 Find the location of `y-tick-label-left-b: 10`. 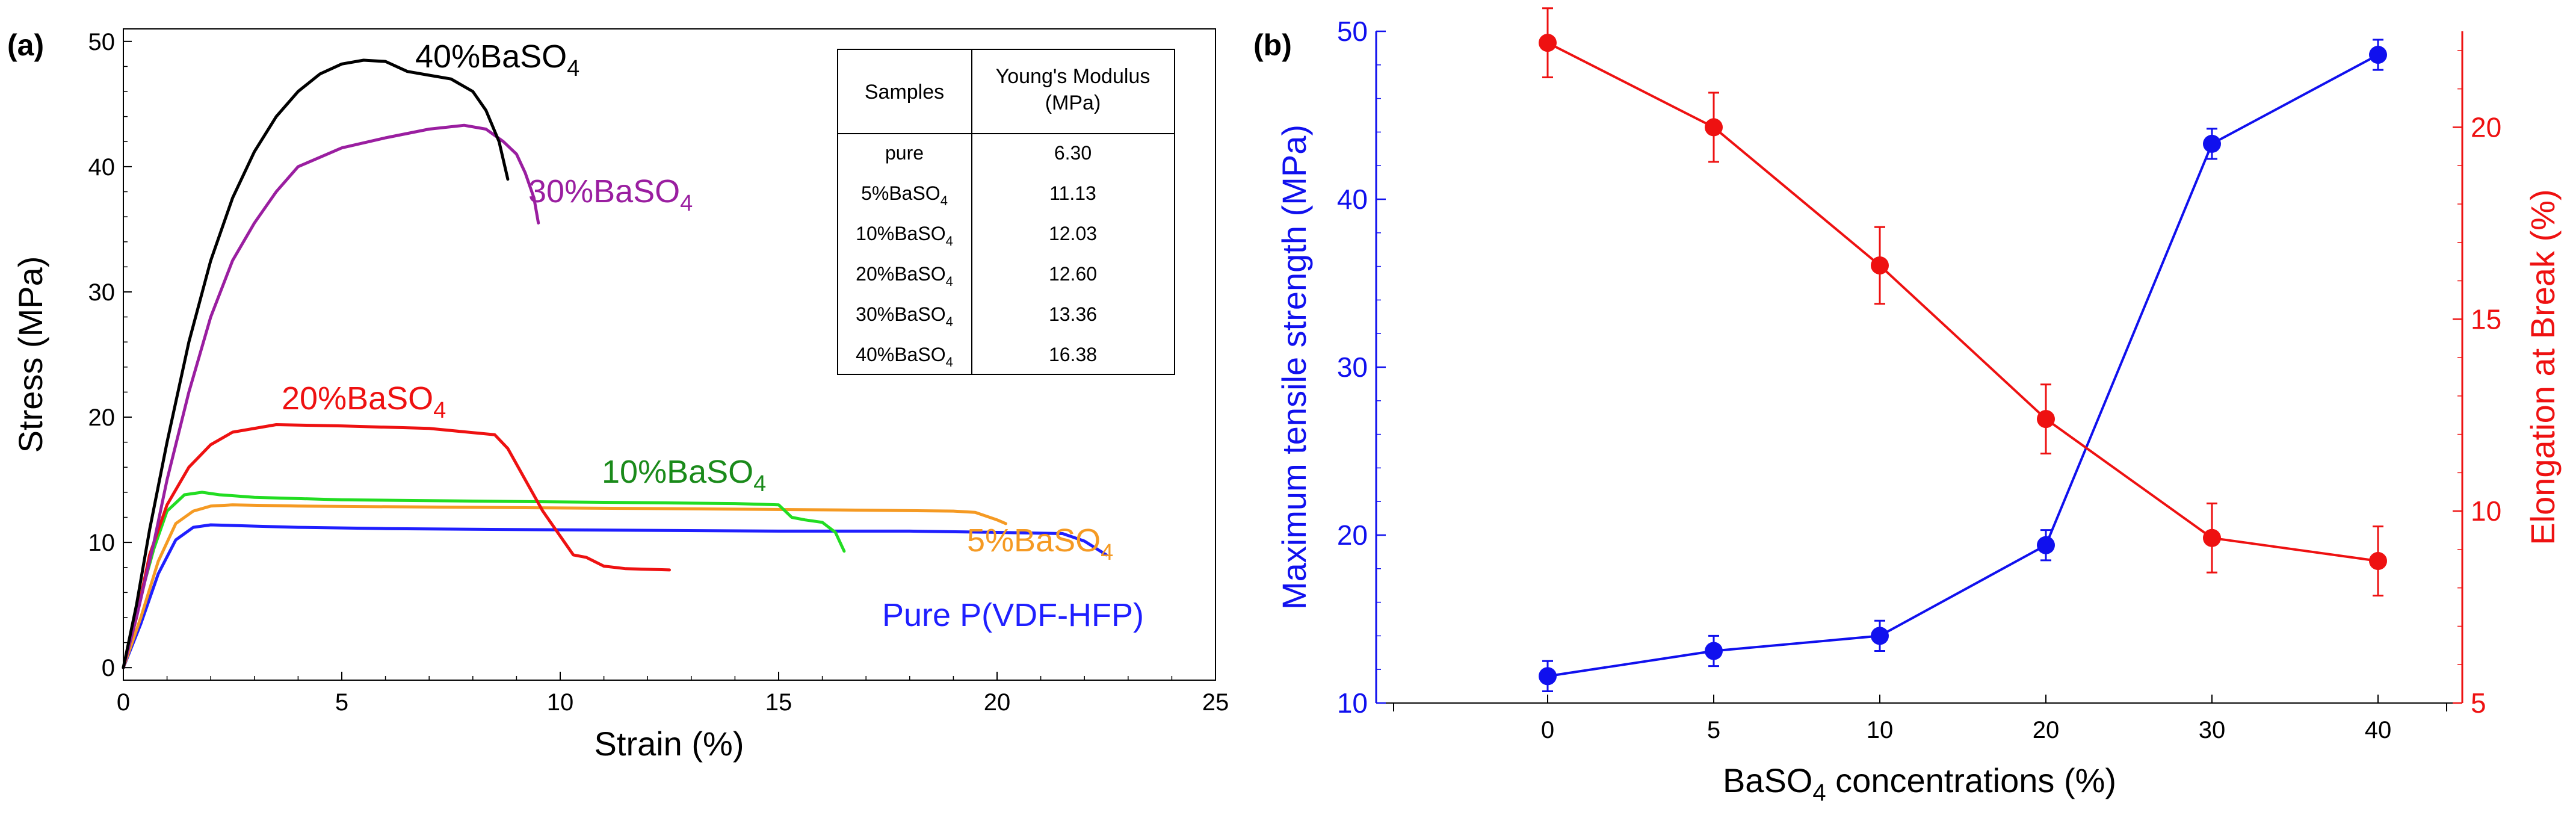

y-tick-label-left-b: 10 is located at coordinates (1352, 703).